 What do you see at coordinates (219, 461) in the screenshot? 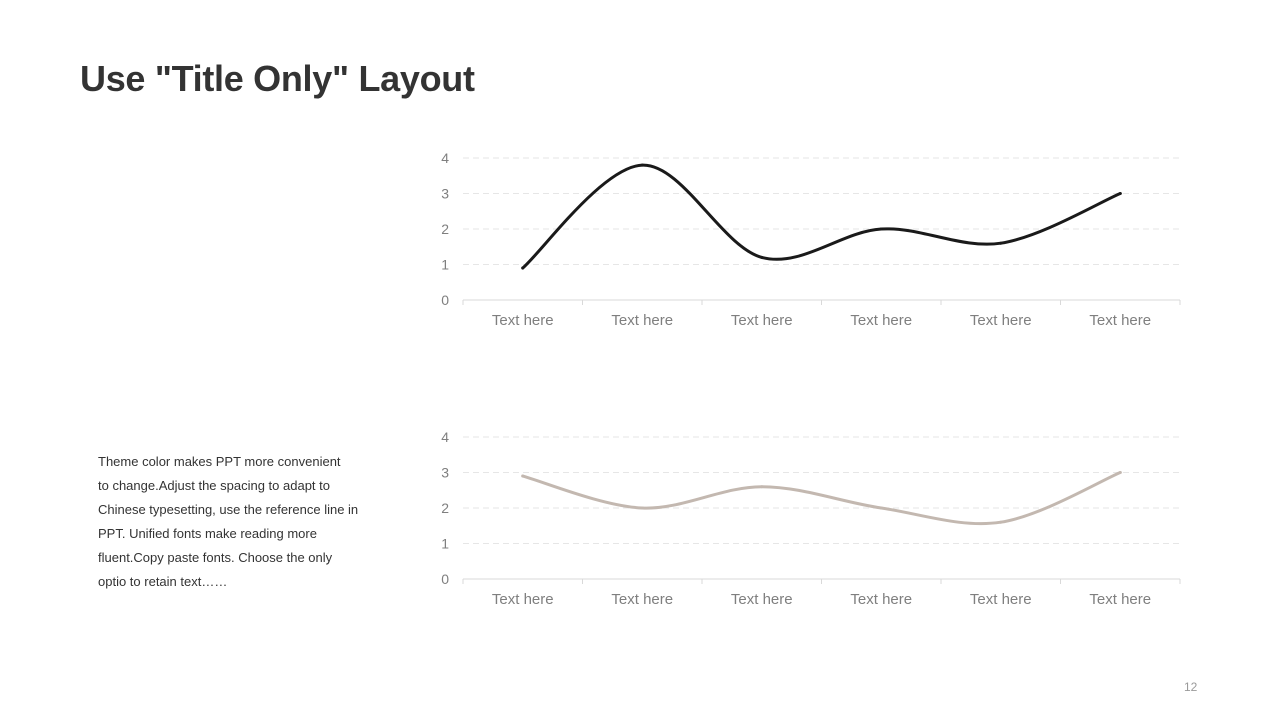
I see `body-text-line: Theme color makes PPT more convenient` at bounding box center [219, 461].